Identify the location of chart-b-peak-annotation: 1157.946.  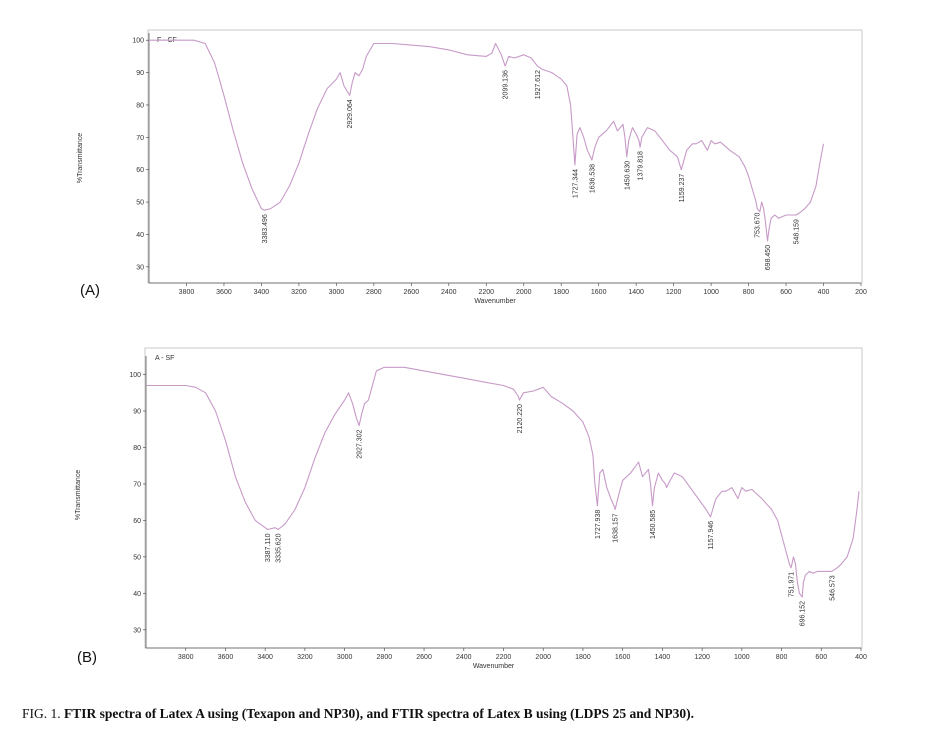
(711, 535).